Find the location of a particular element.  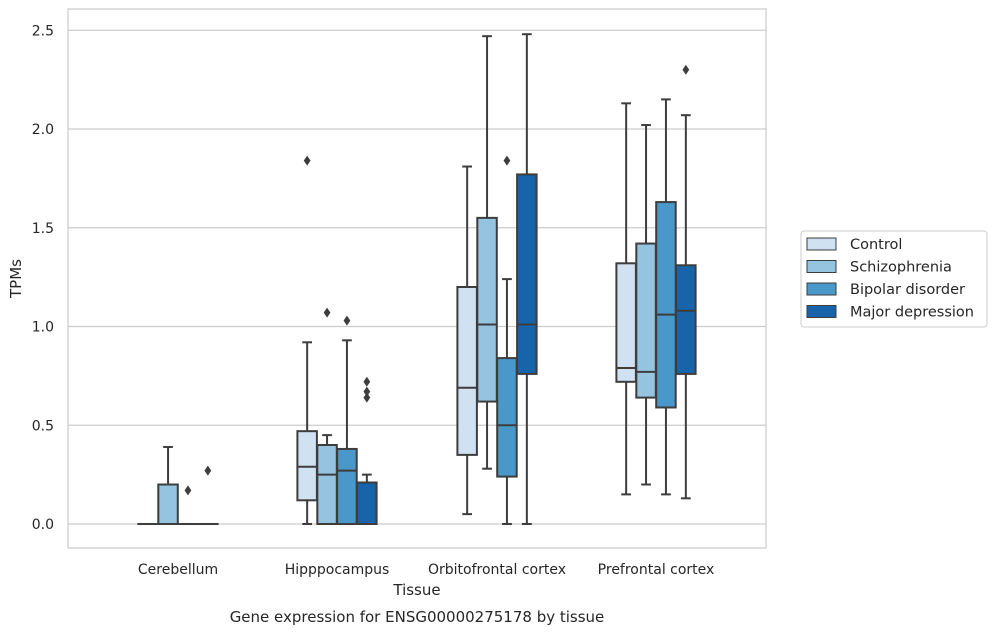

legend-frame is located at coordinates (894, 279).